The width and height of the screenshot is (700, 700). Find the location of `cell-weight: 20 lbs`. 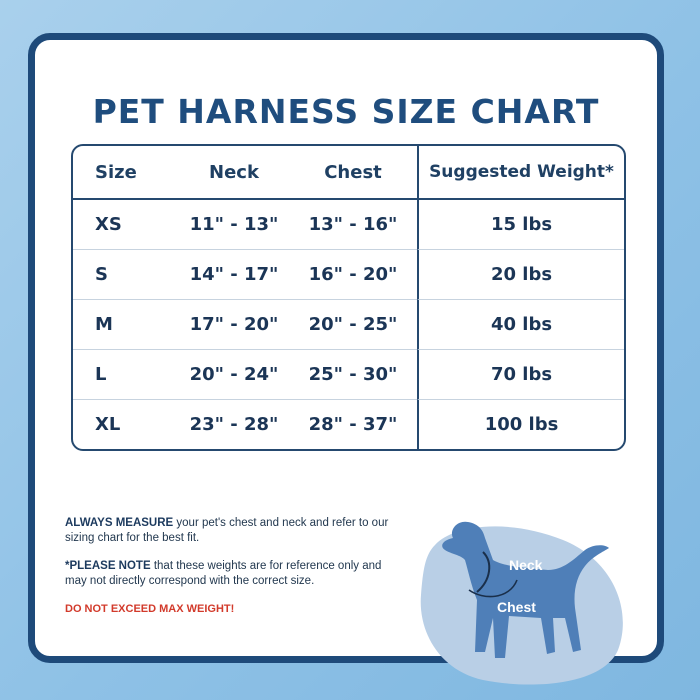

cell-weight: 20 lbs is located at coordinates (520, 275).